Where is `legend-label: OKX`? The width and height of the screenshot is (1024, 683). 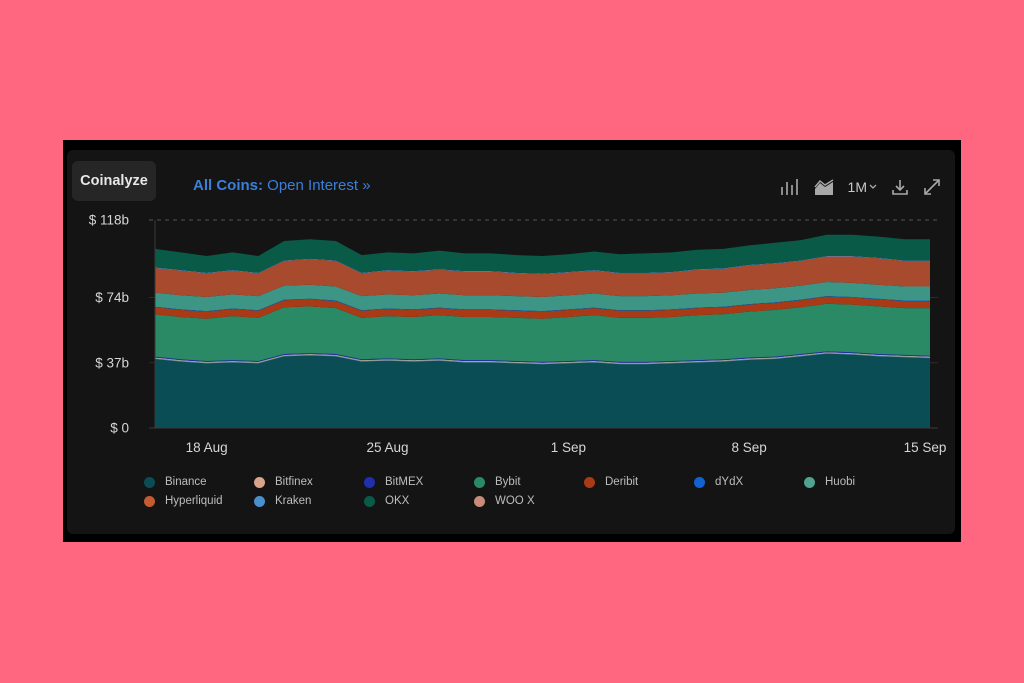
legend-label: OKX is located at coordinates (397, 501).